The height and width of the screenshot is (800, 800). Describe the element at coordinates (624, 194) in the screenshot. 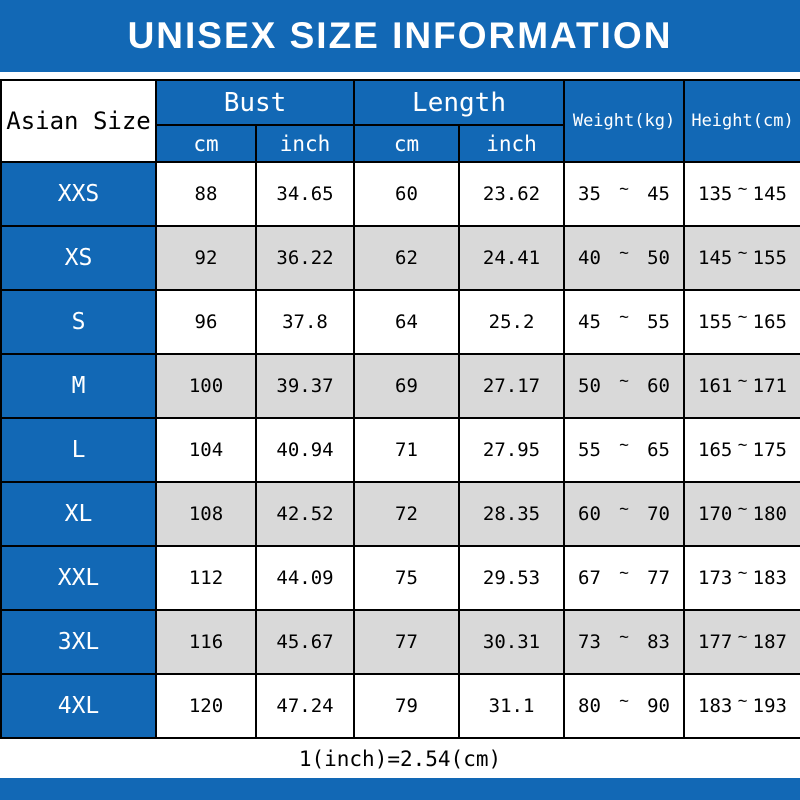

I see `weight-range: 35 ~45` at that location.